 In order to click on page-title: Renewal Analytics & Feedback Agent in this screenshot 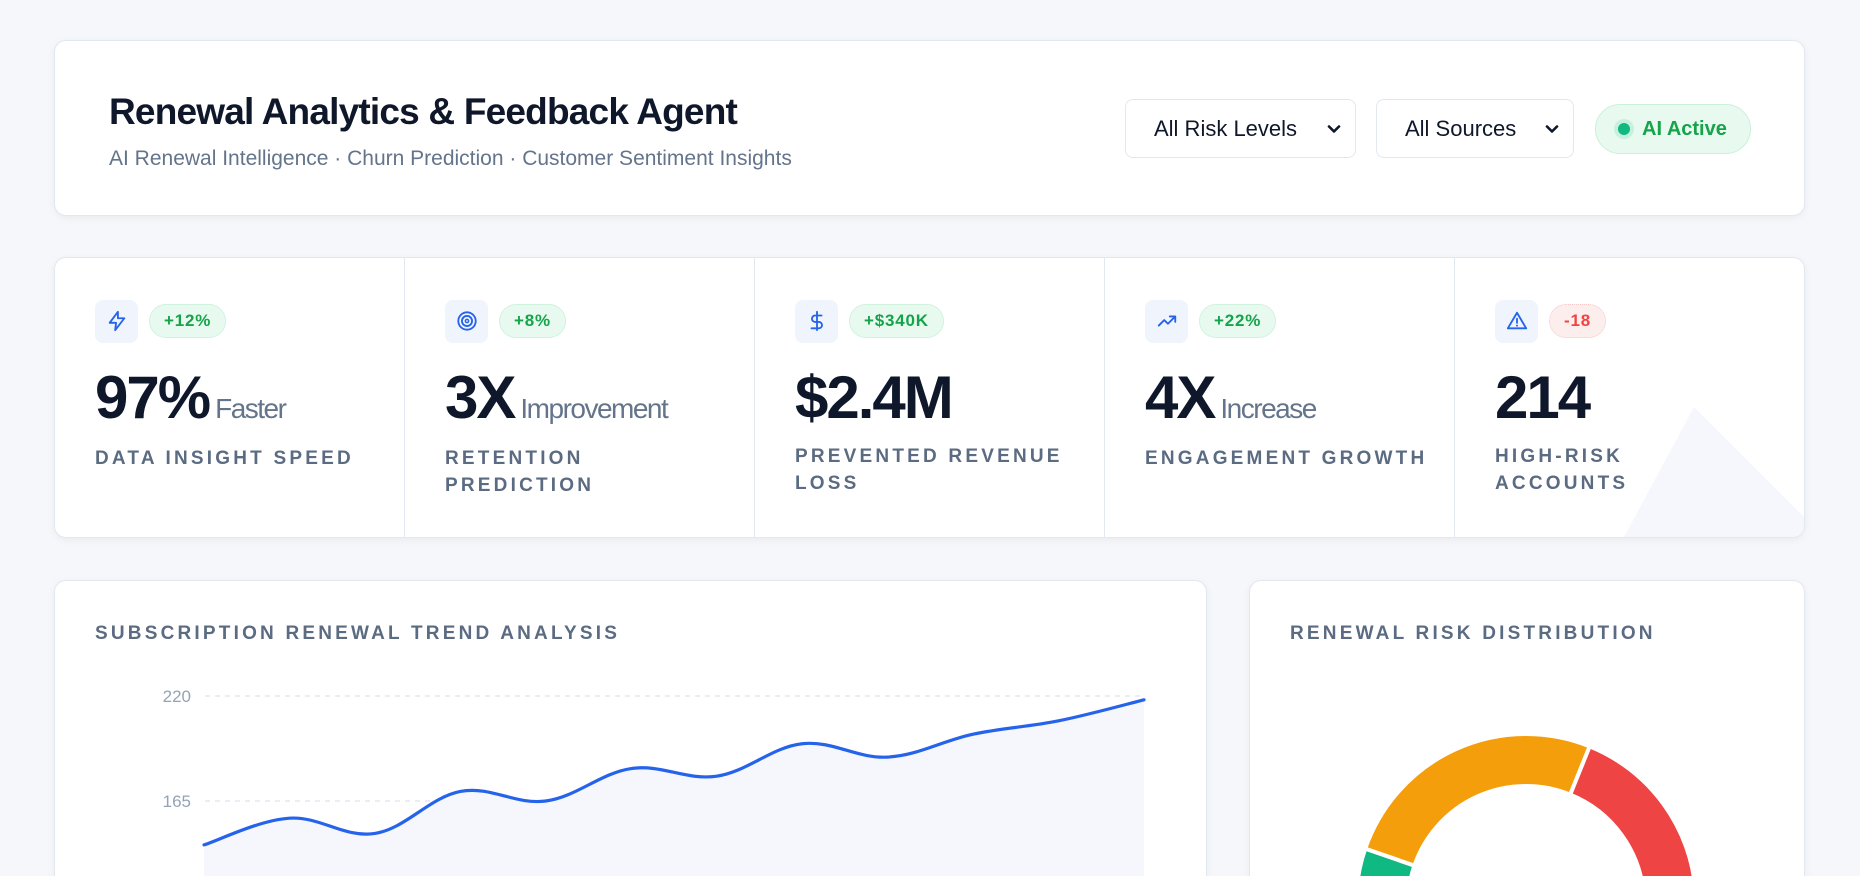, I will do `click(423, 111)`.